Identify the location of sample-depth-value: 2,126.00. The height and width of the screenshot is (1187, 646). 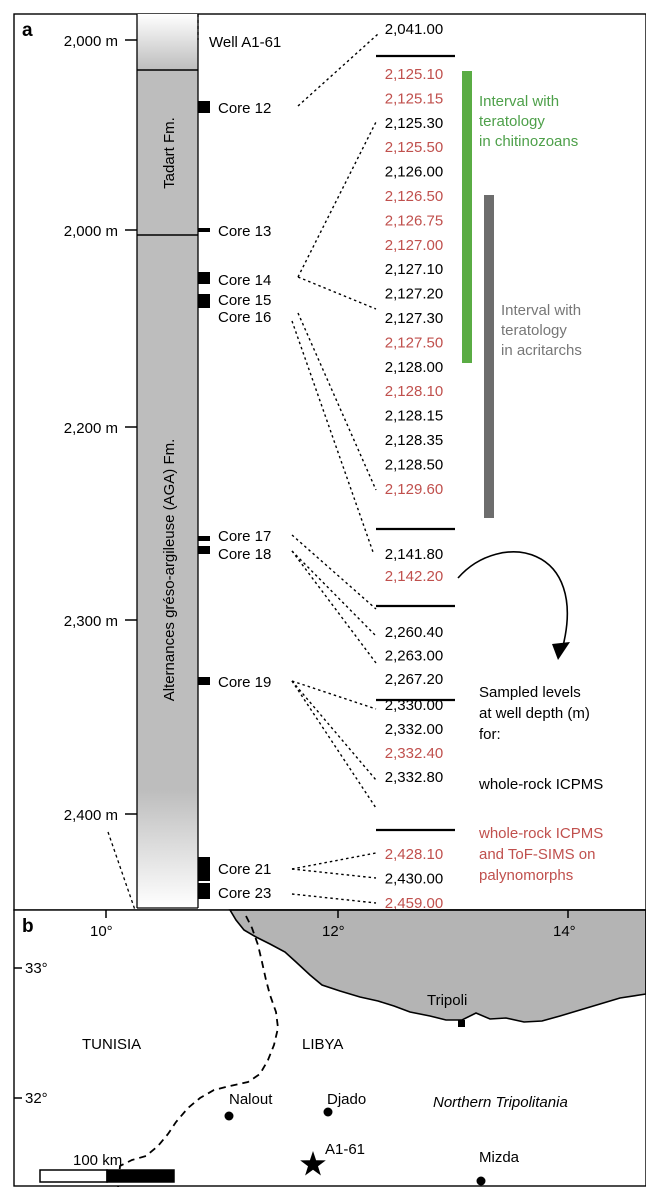
(414, 172).